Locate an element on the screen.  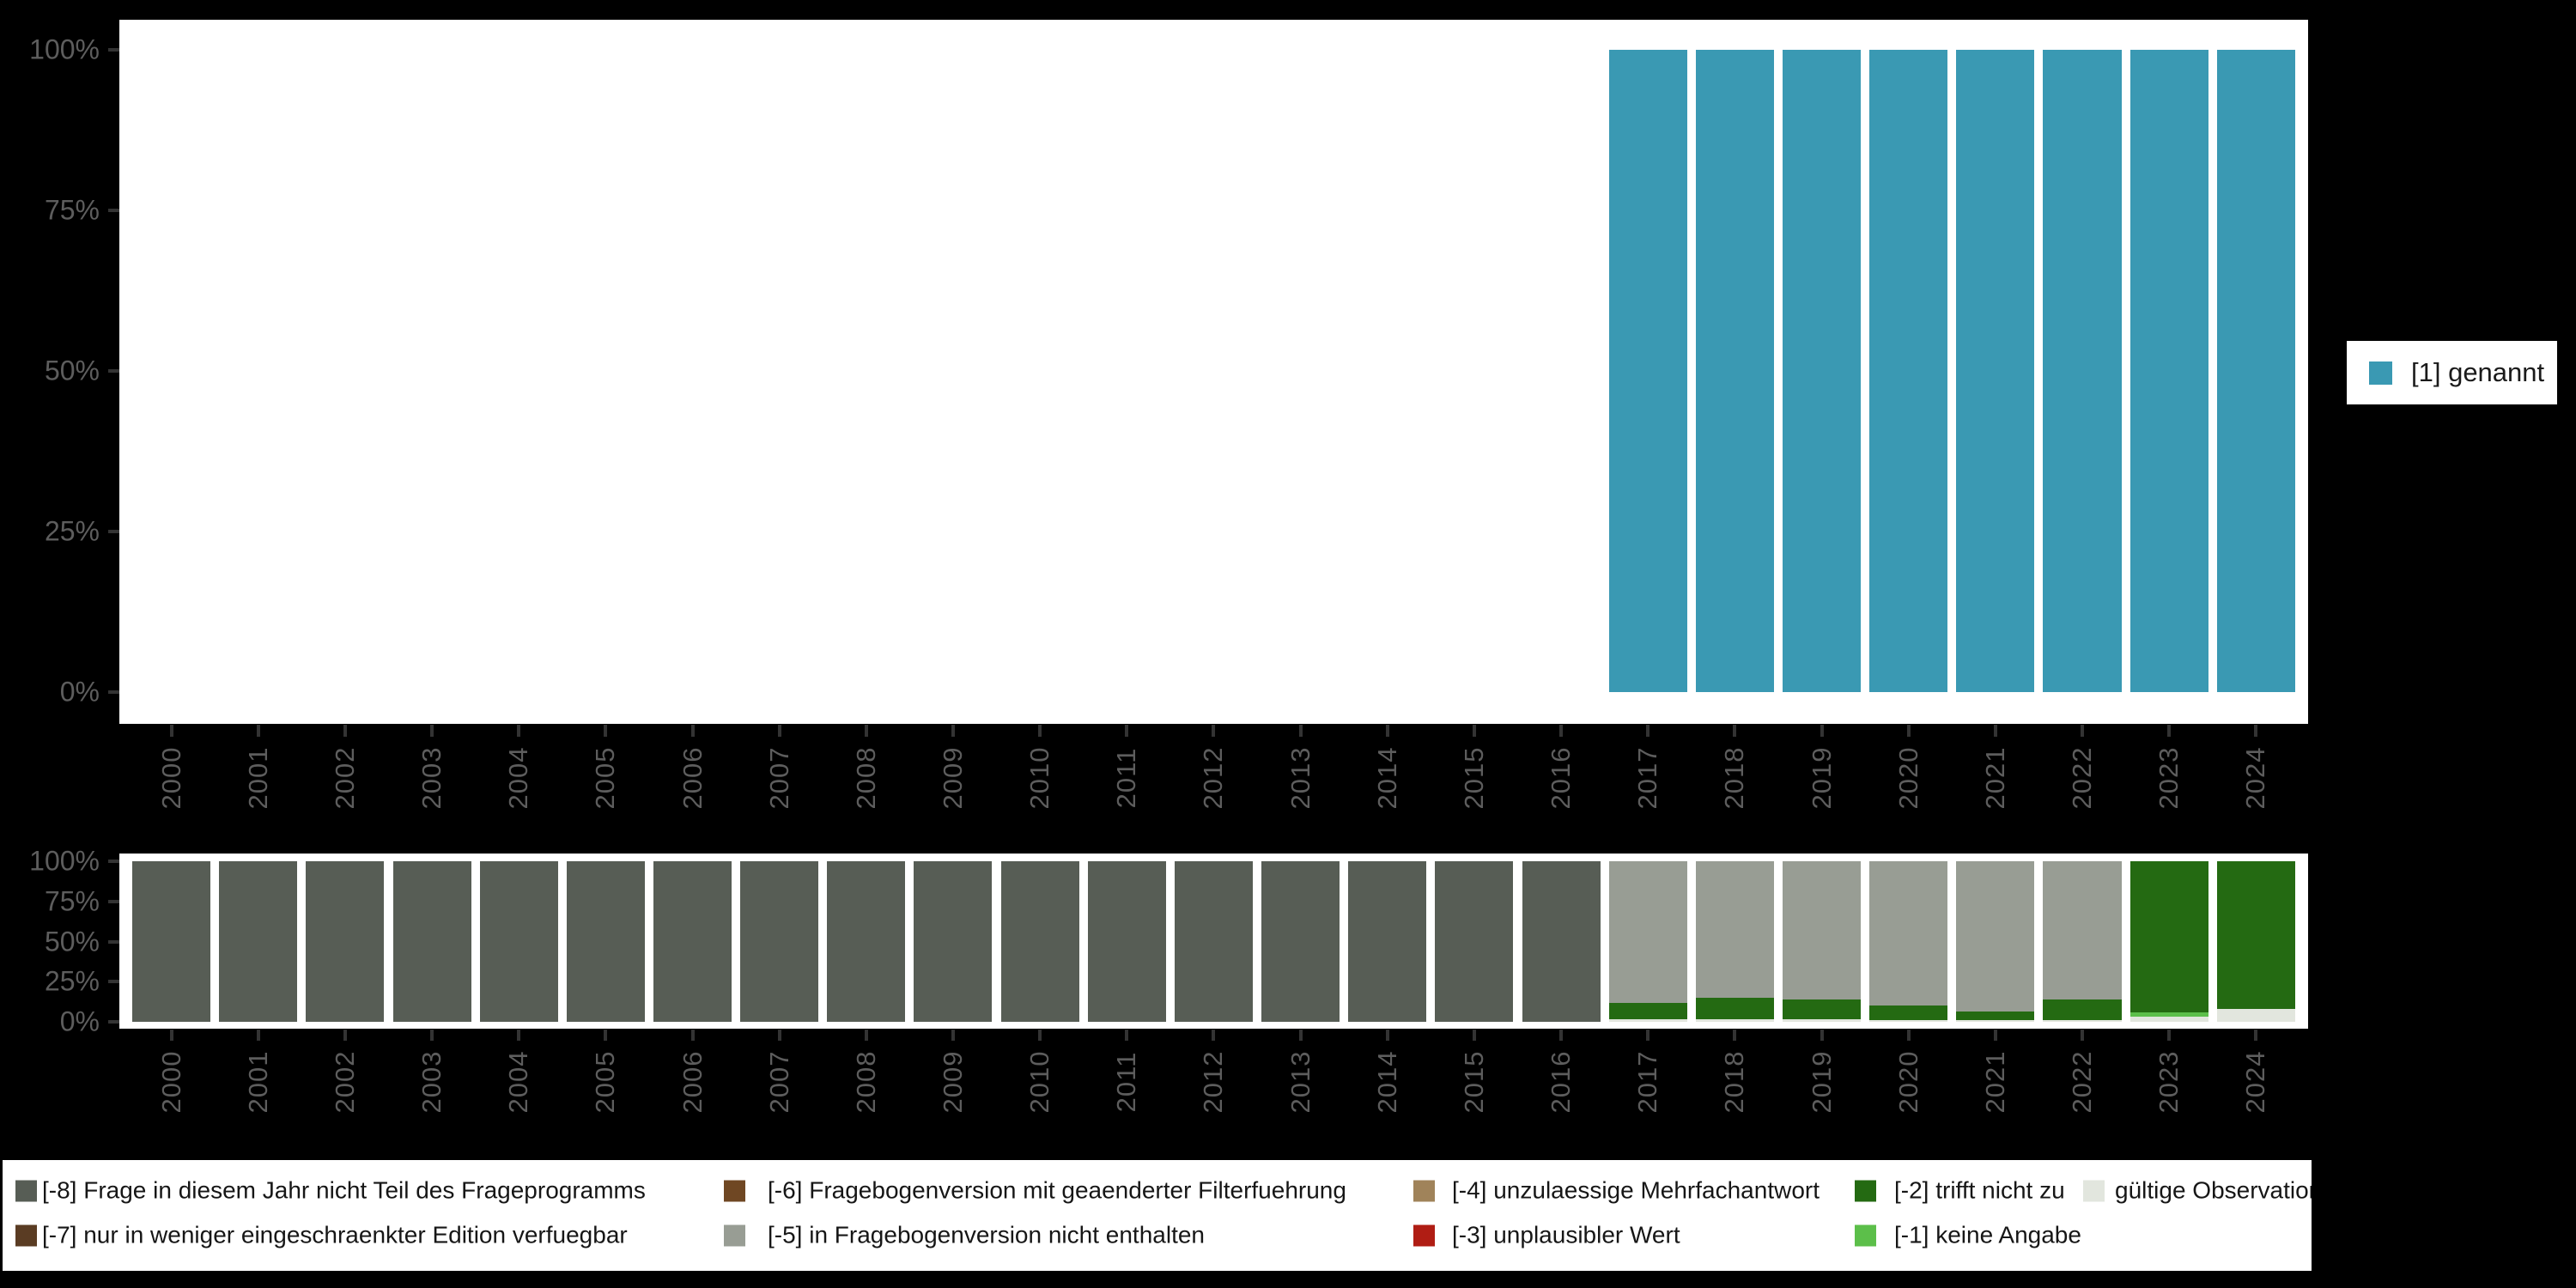
y-axis-tick-label: 75% is located at coordinates (72, 901).